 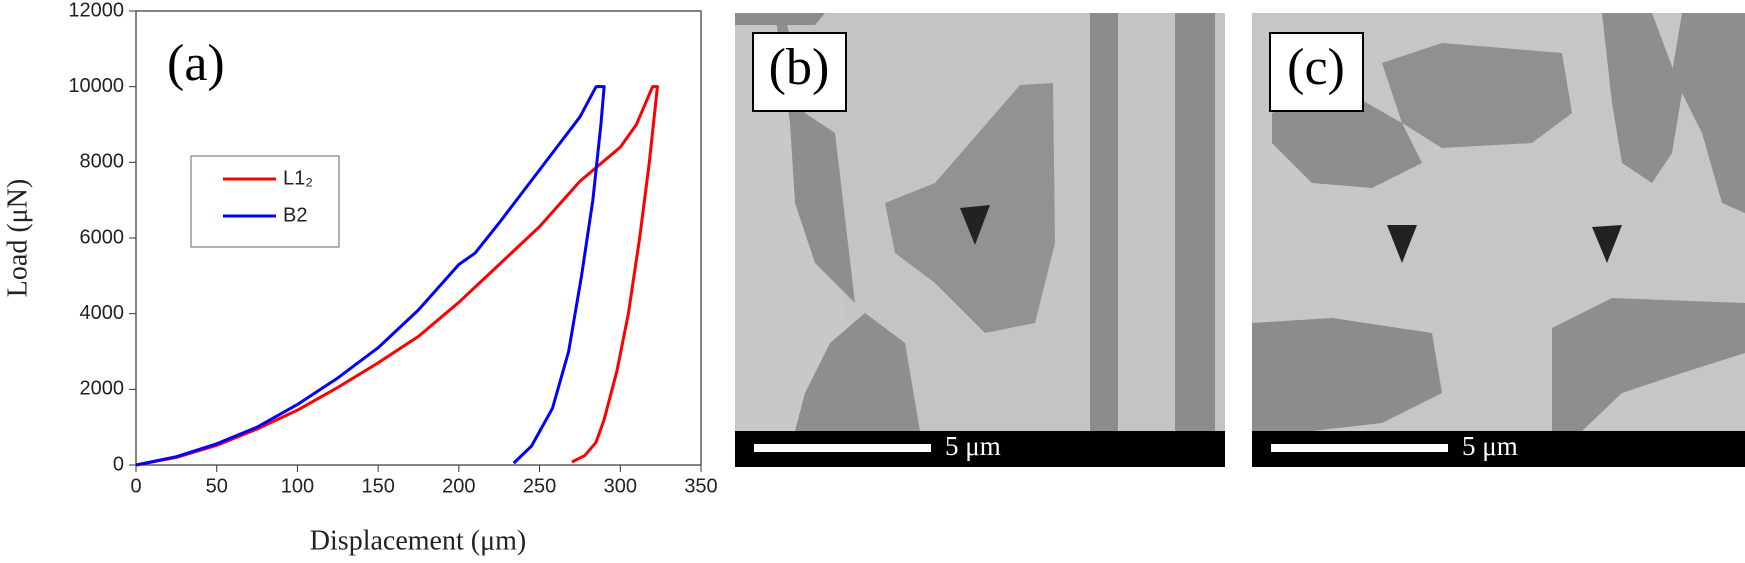 I want to click on legend-label: L1₂, so click(x=298, y=178).